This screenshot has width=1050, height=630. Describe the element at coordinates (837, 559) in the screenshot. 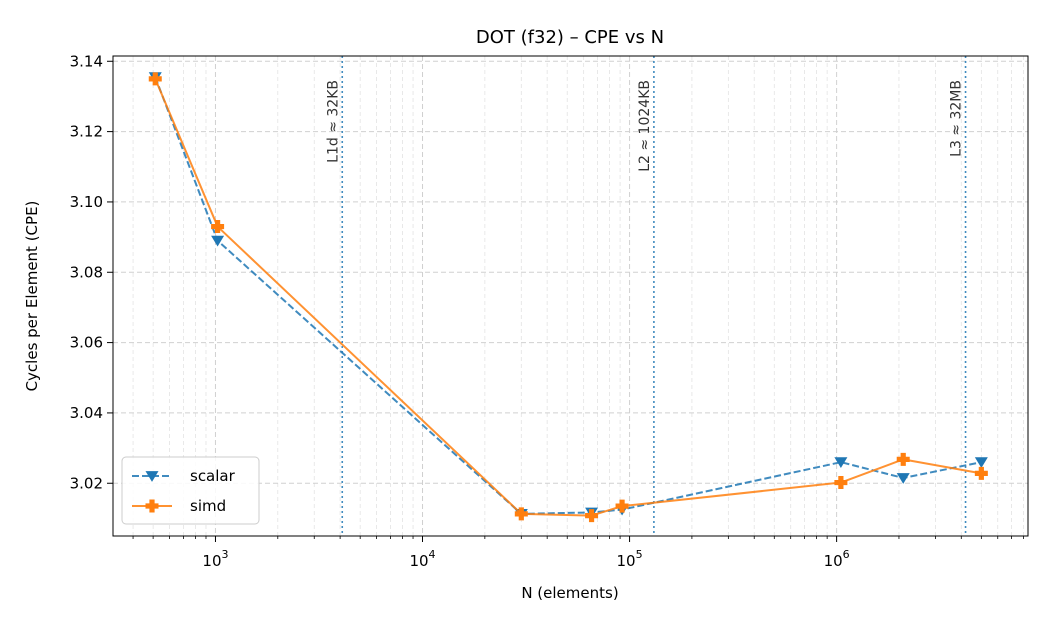

I see `x-tick-label: 10⁶` at that location.